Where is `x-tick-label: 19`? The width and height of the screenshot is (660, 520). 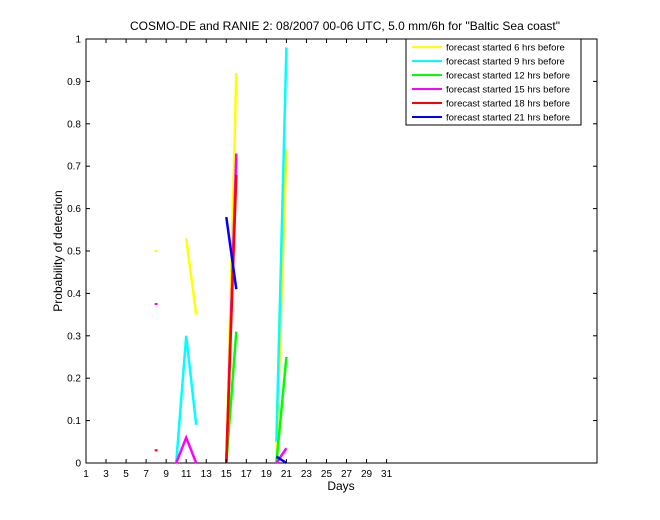 x-tick-label: 19 is located at coordinates (267, 474).